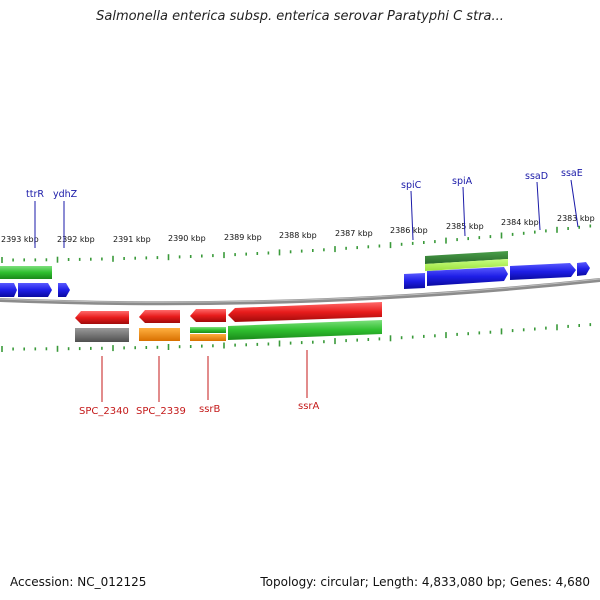 The image size is (600, 600). Describe the element at coordinates (35, 194) in the screenshot. I see `gene-label-ttrR: ttrR` at that location.